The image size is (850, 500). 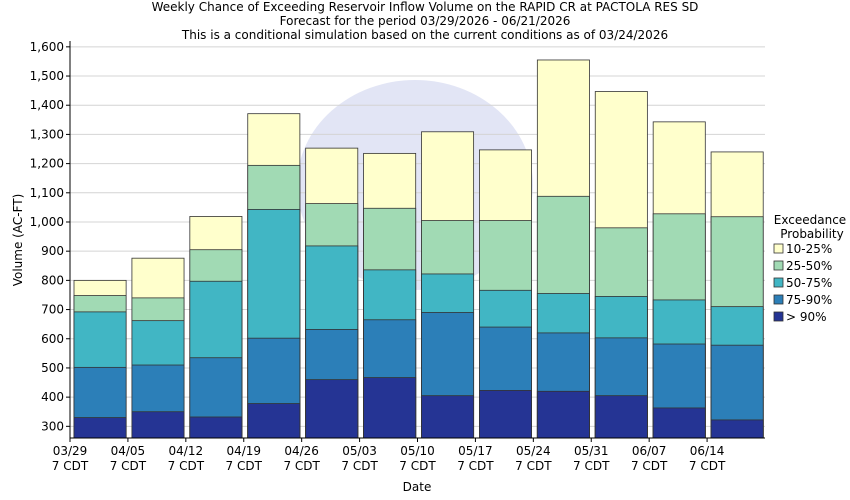 I want to click on x-tick-label: 05/31, so click(x=591, y=451).